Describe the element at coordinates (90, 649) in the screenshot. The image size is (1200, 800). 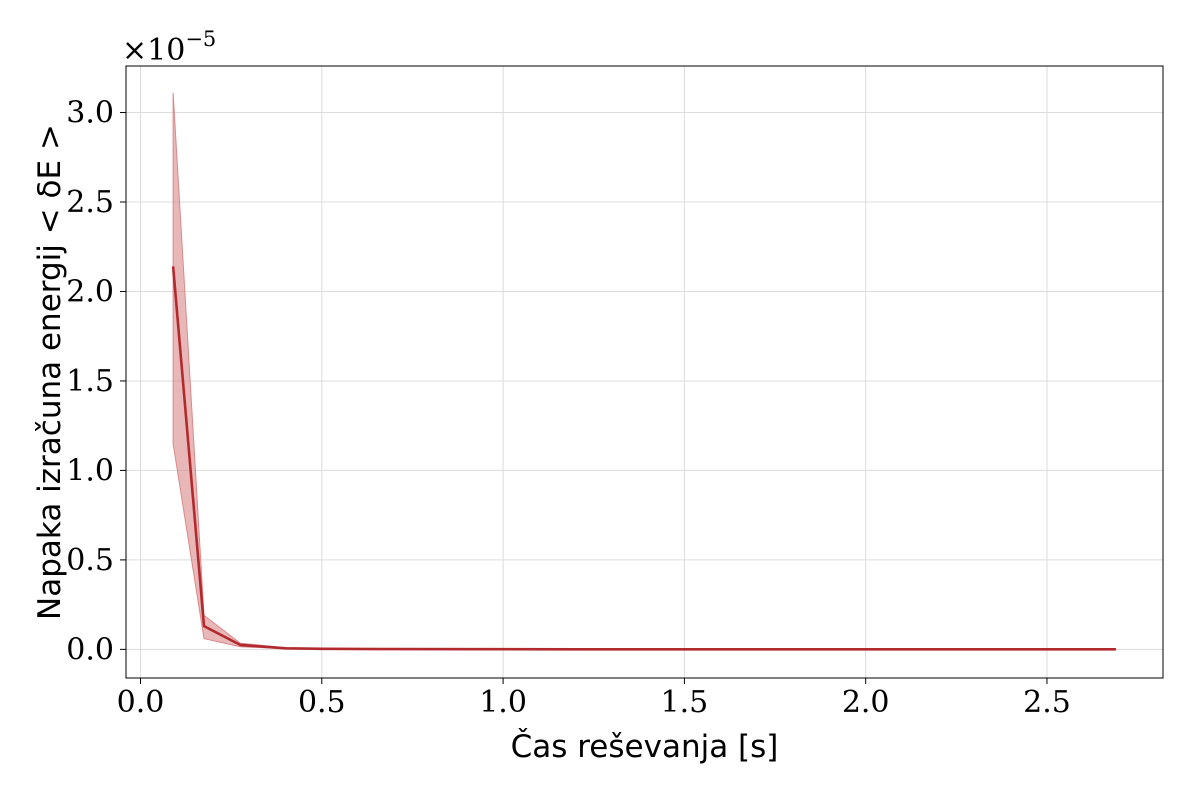
I see `y-tick-label: 0.0` at that location.